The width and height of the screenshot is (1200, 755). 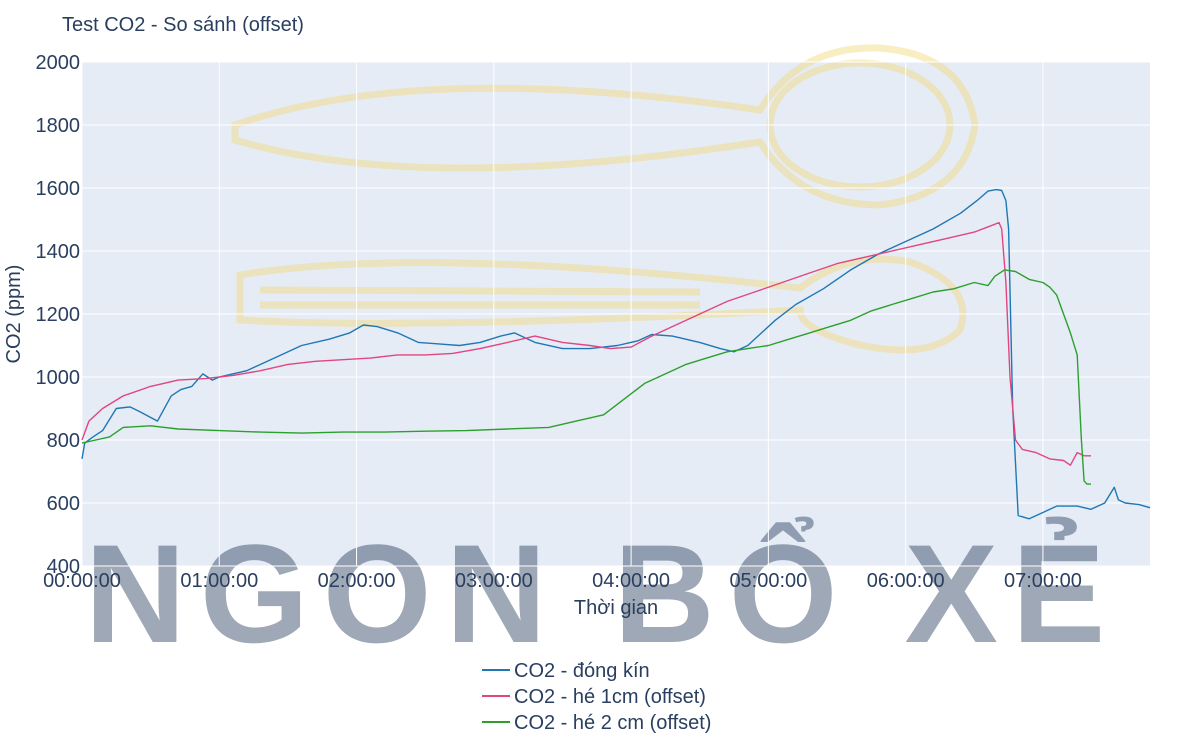 I want to click on x-tick-label: 02:00:00, so click(x=357, y=581).